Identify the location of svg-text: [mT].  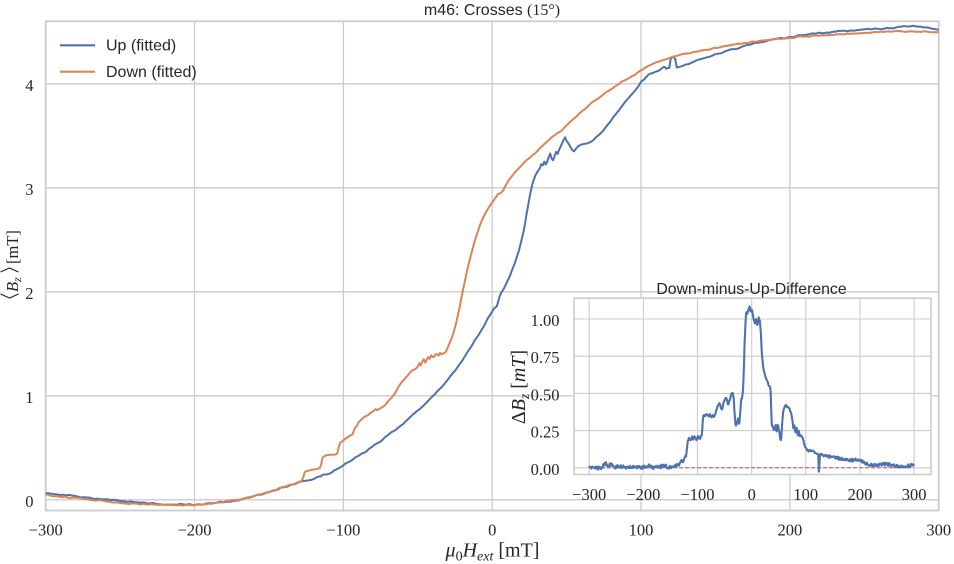
(12, 247).